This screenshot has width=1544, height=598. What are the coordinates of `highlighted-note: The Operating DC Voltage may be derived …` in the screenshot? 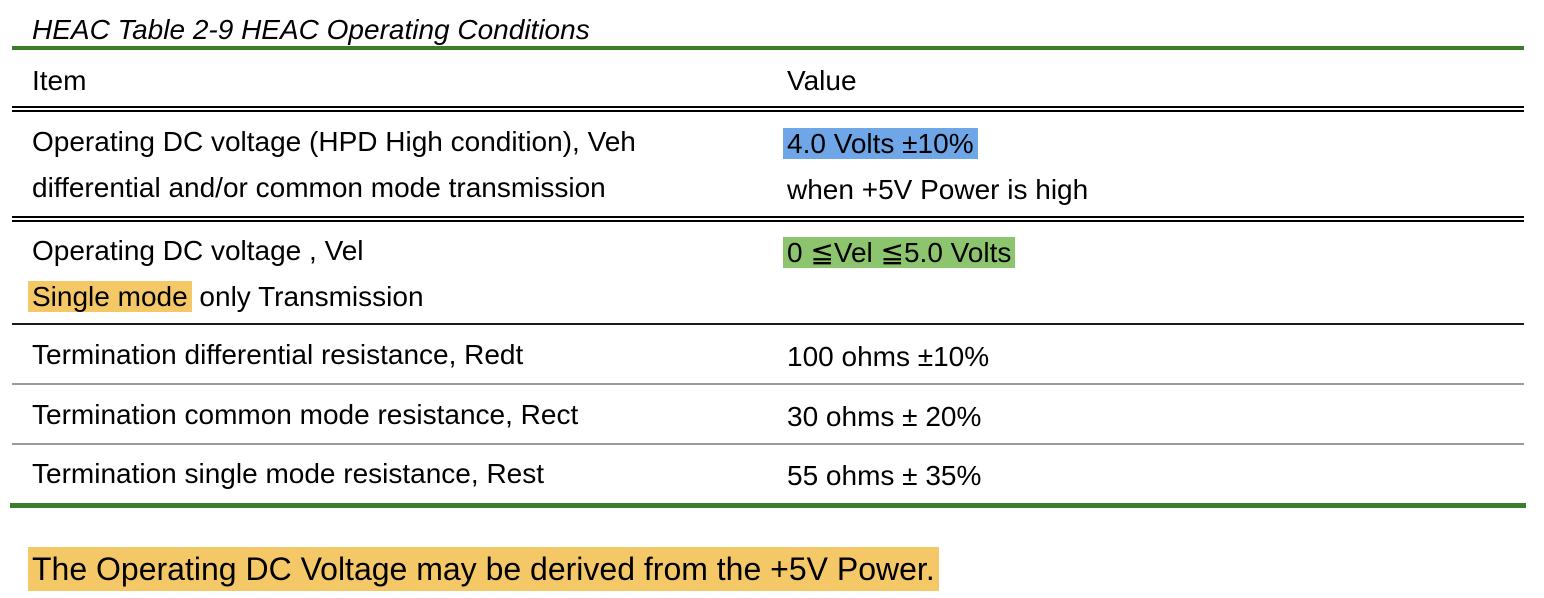 It's located at (483, 569).